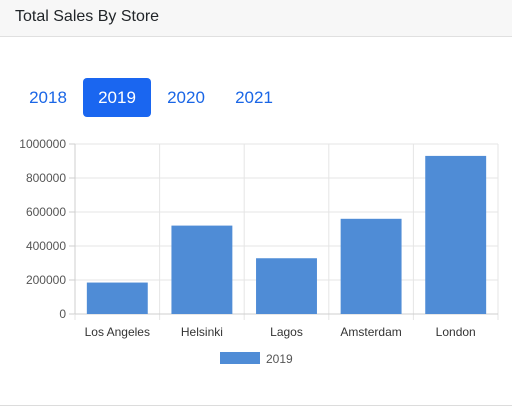  Describe the element at coordinates (279, 359) in the screenshot. I see `legend-label: 2019` at that location.